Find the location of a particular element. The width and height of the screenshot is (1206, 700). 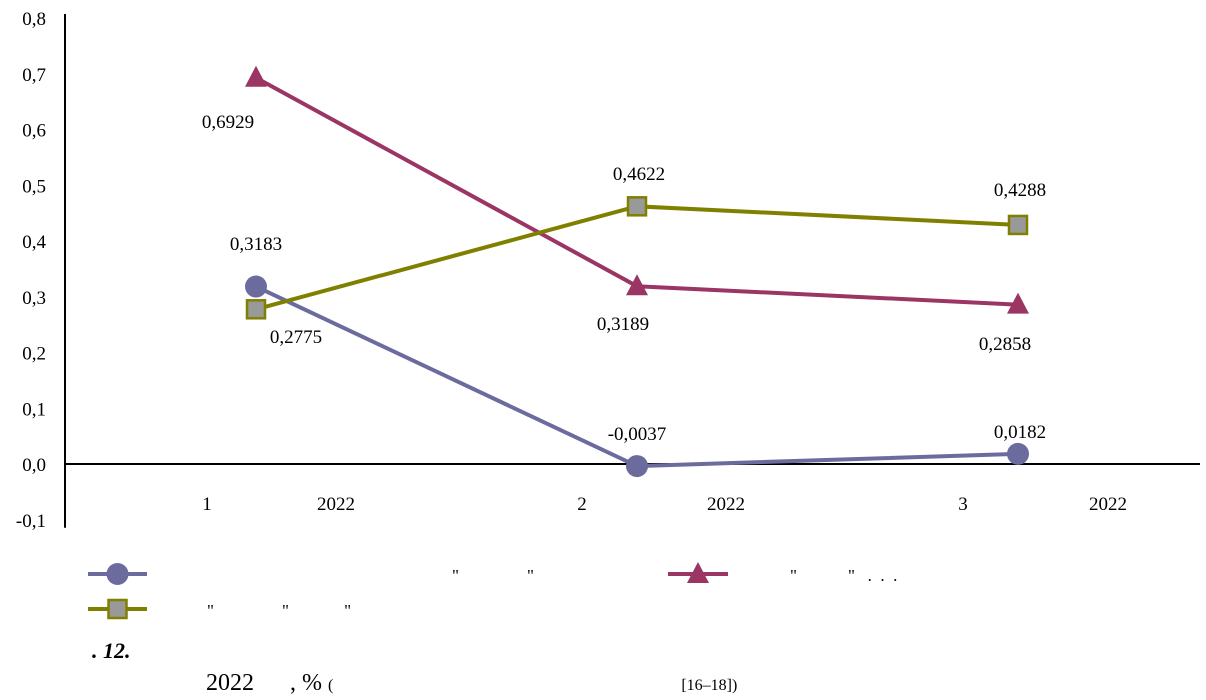

legend-label: " " is located at coordinates (493, 575).